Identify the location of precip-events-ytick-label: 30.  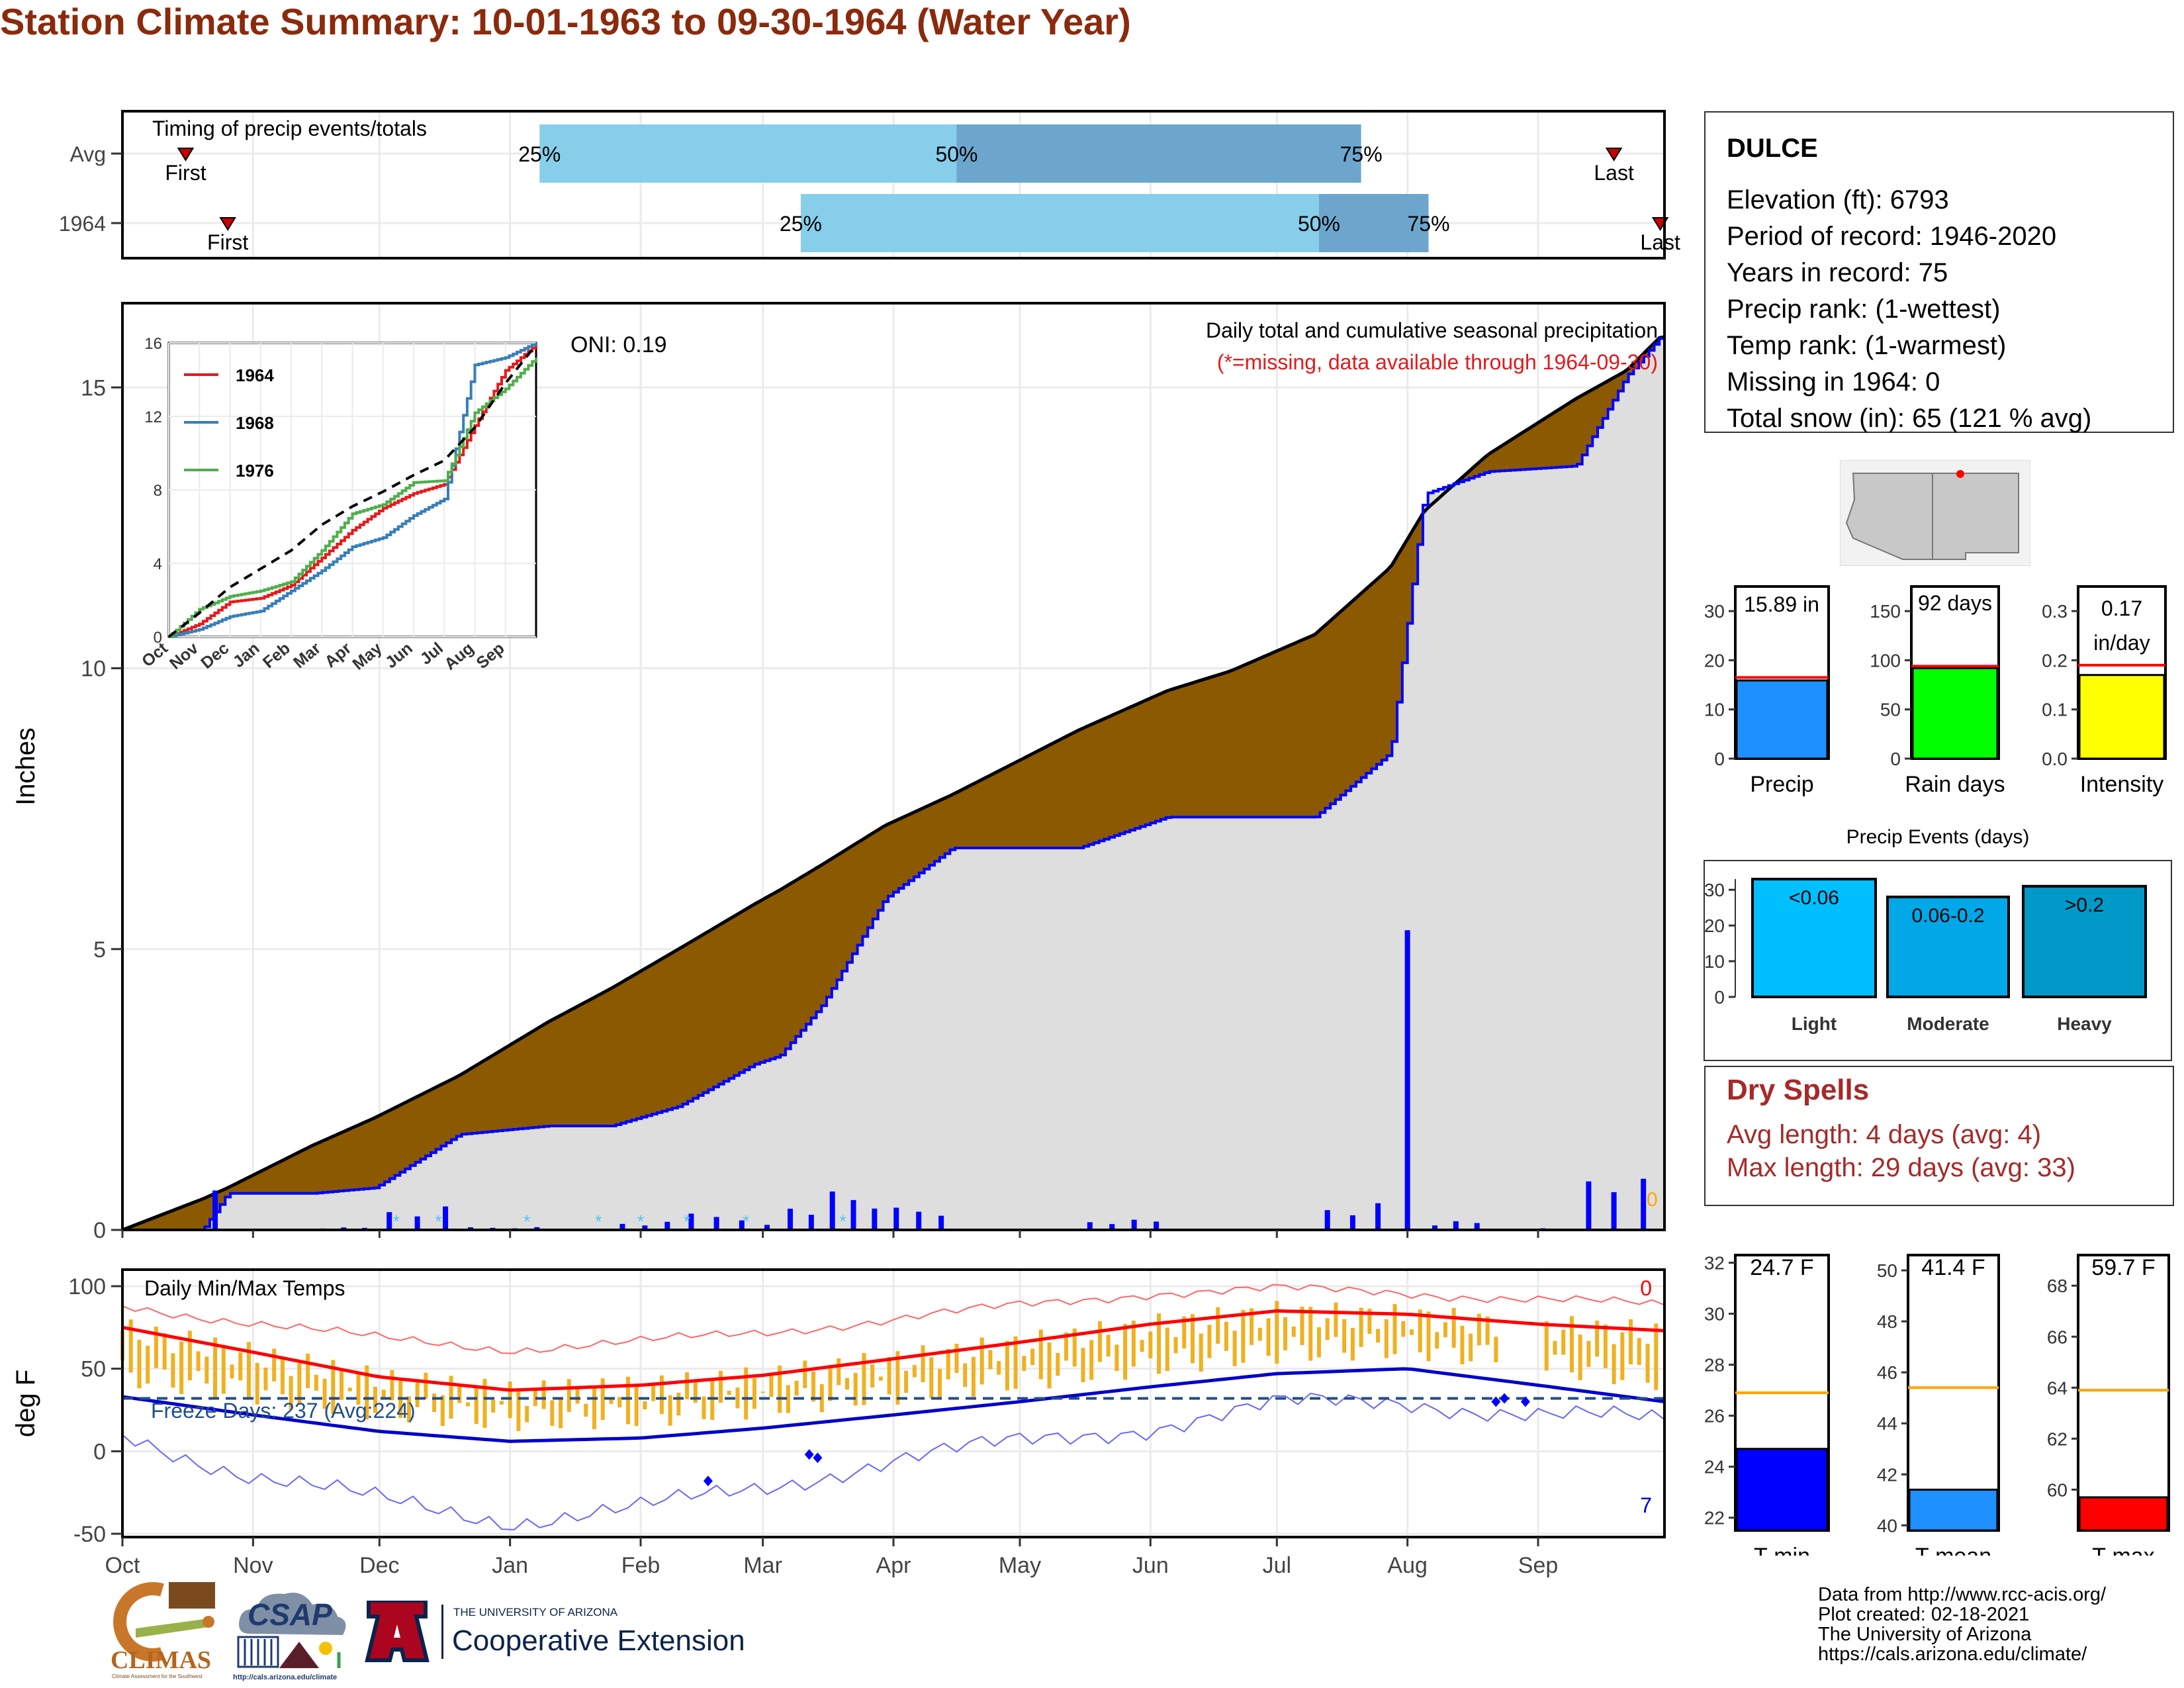
(1715, 890).